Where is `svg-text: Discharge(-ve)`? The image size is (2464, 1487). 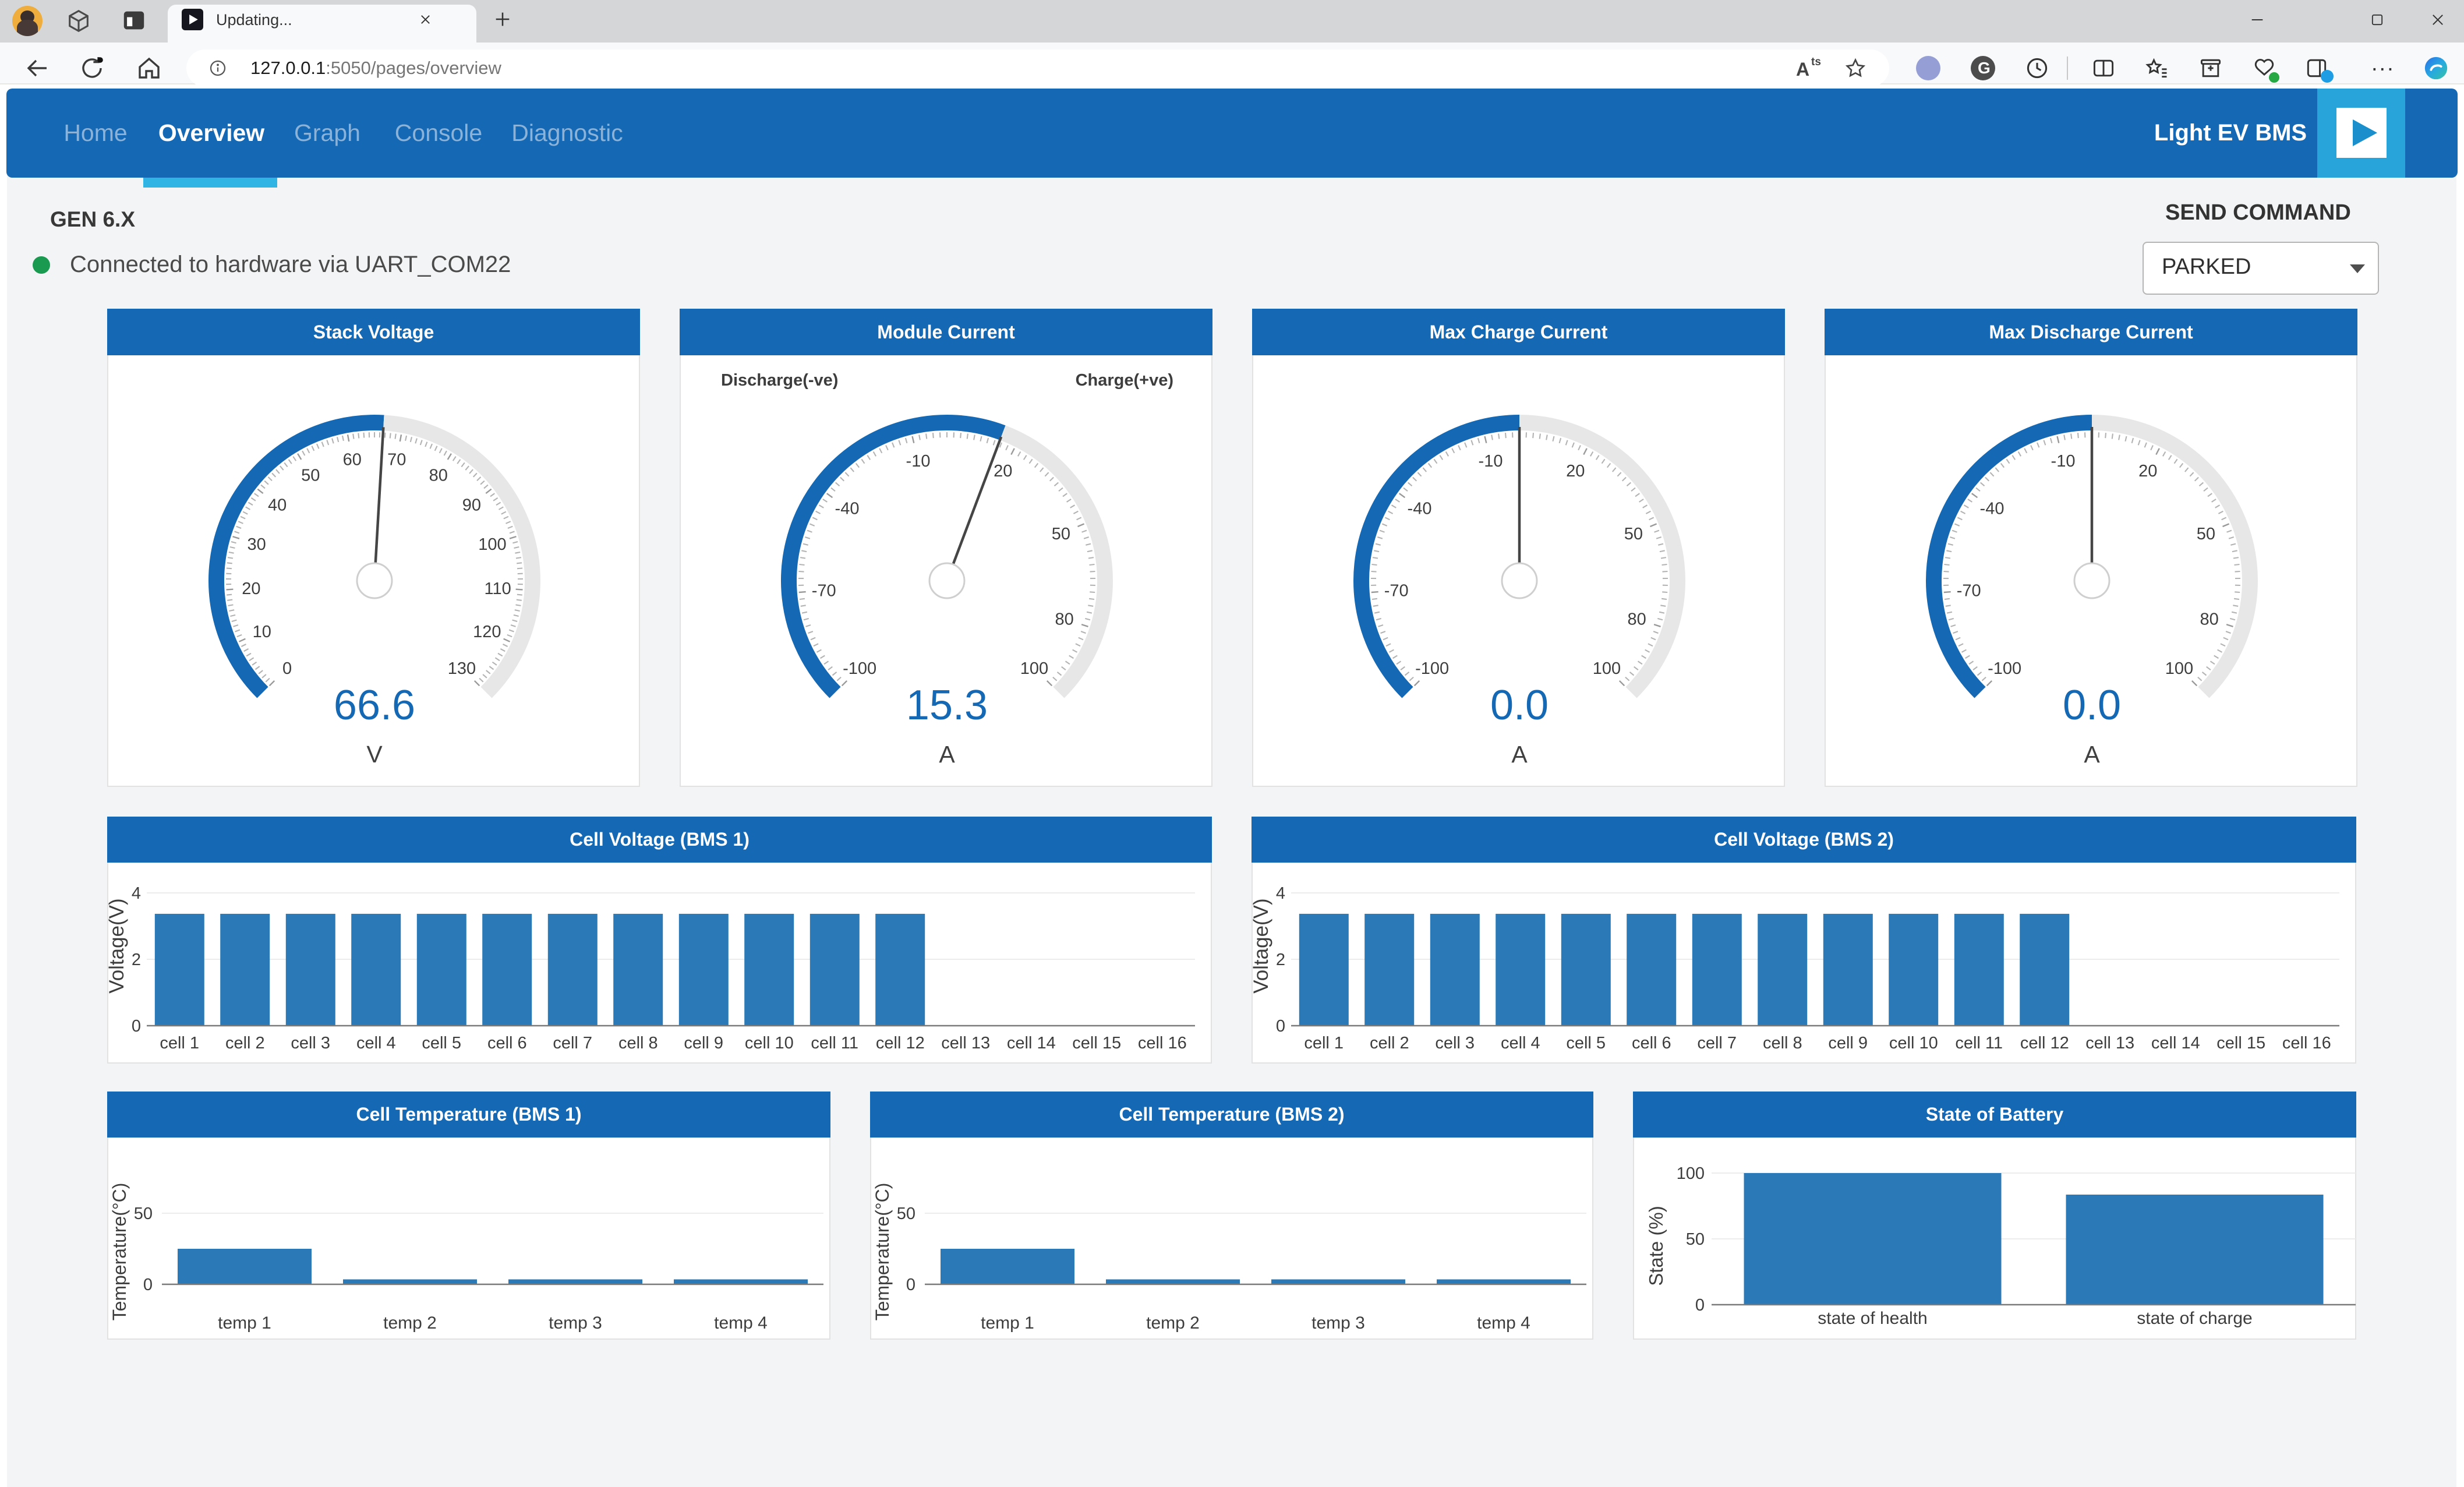
svg-text: Discharge(-ve) is located at coordinates (779, 380).